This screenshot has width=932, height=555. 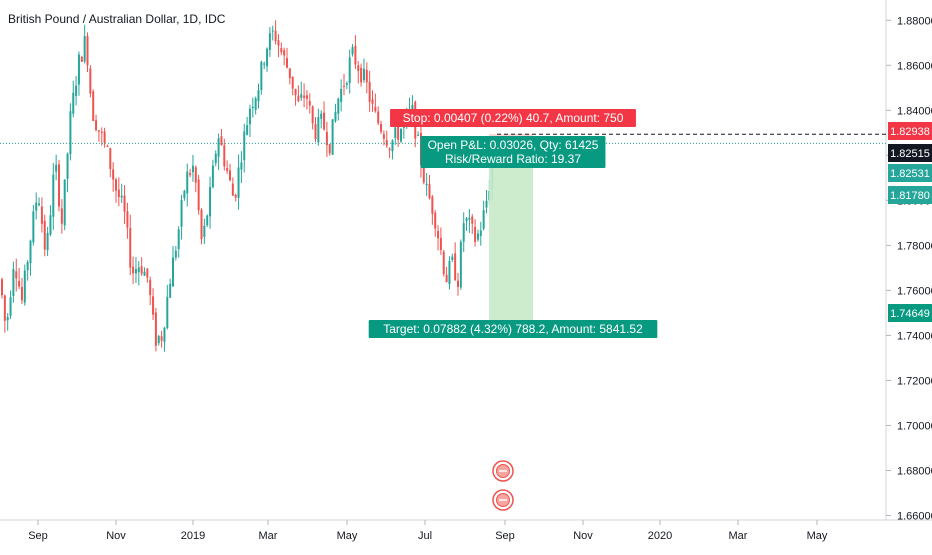 What do you see at coordinates (503, 485) in the screenshot?
I see `event-markers` at bounding box center [503, 485].